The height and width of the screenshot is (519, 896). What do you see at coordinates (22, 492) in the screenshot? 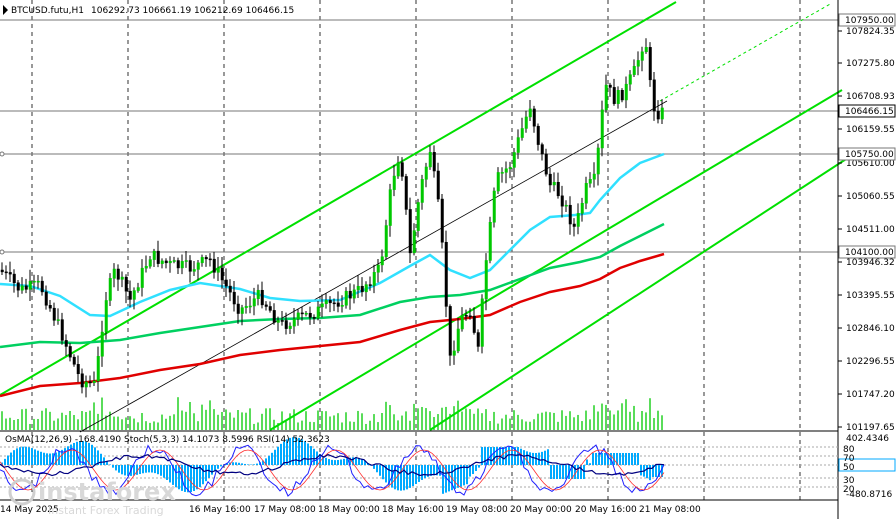
I see `instaforex-logo-icon` at bounding box center [22, 492].